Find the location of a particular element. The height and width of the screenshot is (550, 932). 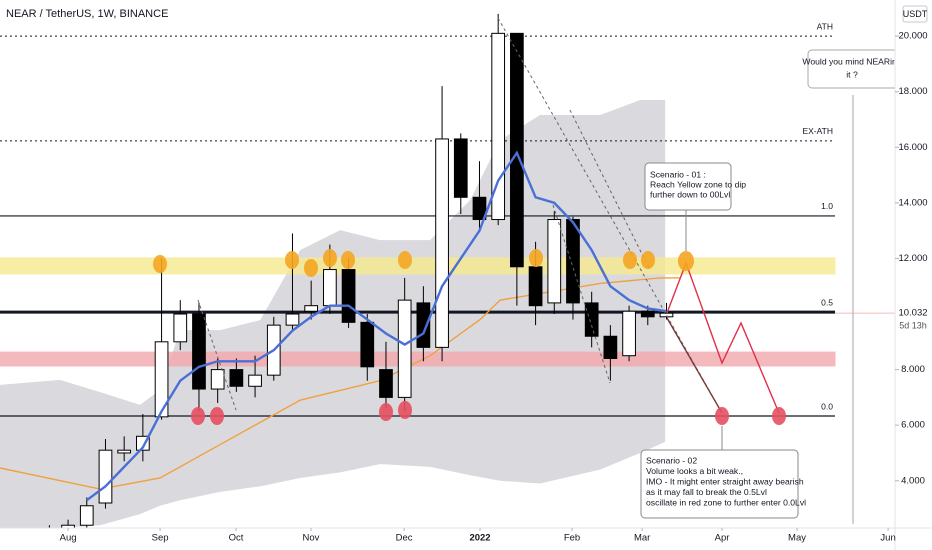

annotation-text: Volume looks a bit weak., is located at coordinates (694, 471).